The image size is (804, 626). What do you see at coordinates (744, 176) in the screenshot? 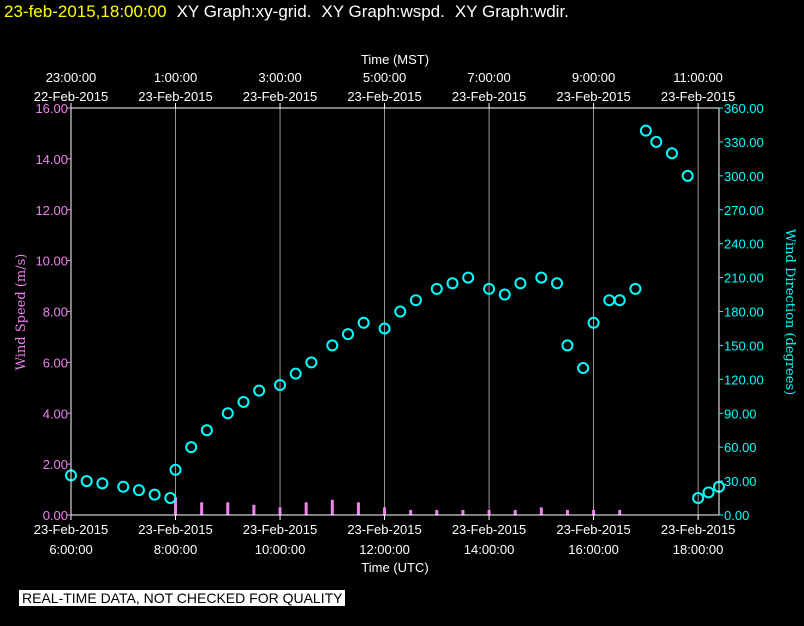
I see `right-tick-label: 300.00` at bounding box center [744, 176].